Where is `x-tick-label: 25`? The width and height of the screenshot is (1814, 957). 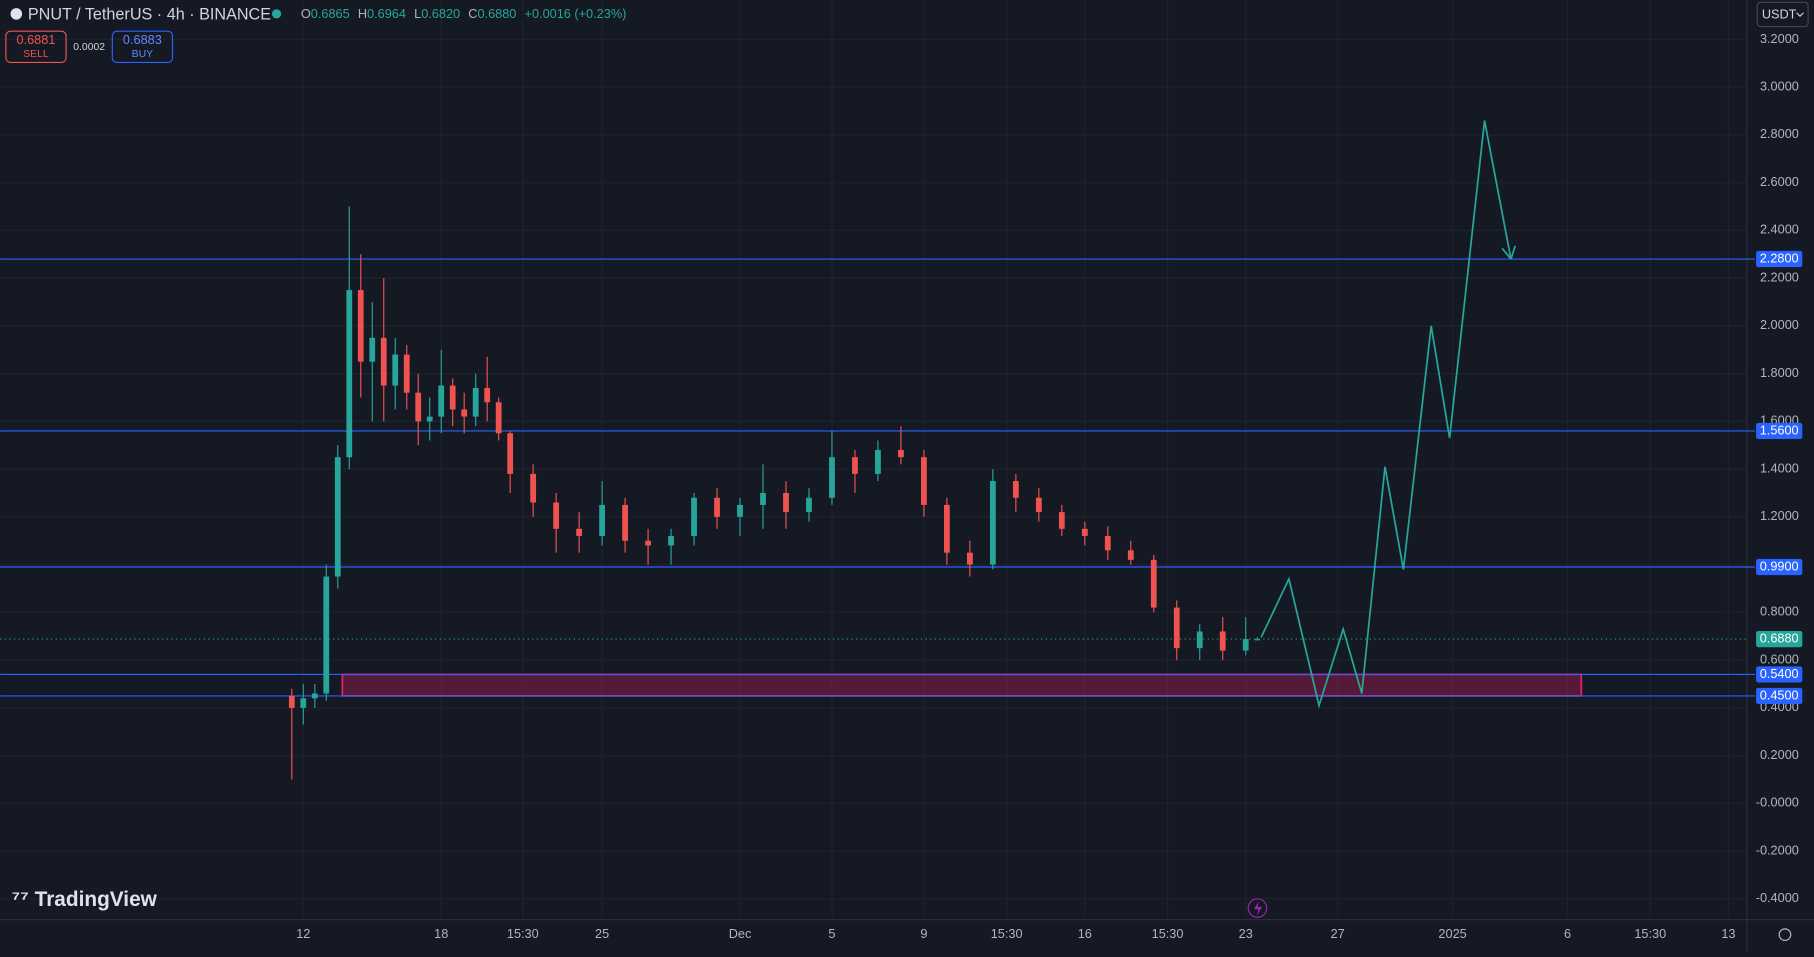 x-tick-label: 25 is located at coordinates (602, 933).